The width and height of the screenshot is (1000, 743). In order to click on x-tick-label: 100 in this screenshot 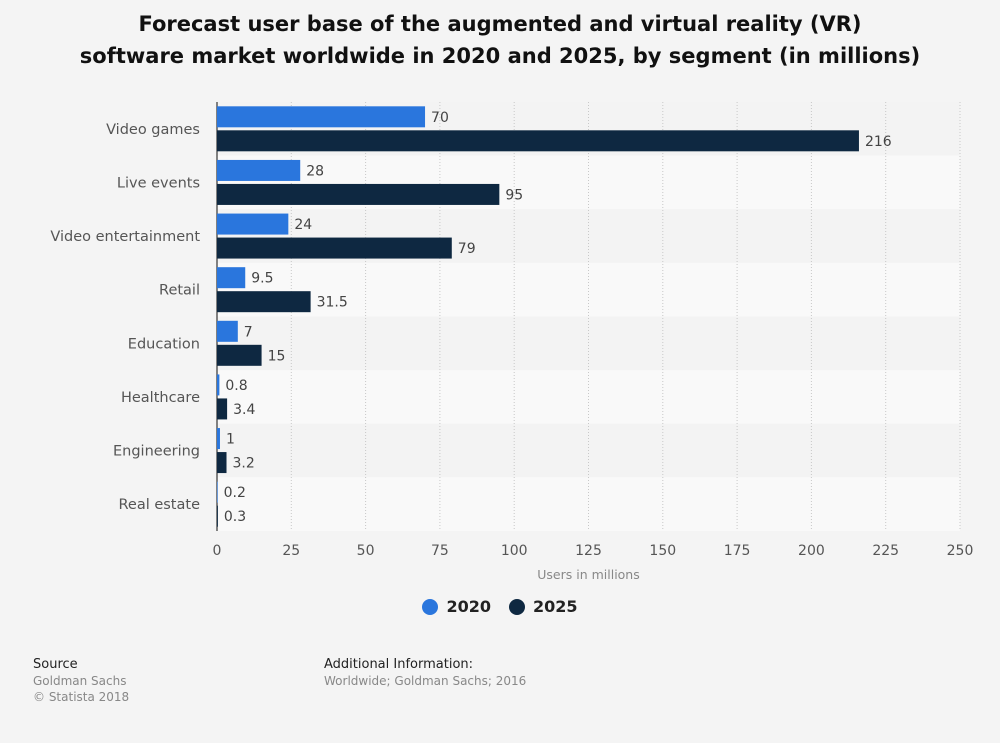, I will do `click(514, 551)`.